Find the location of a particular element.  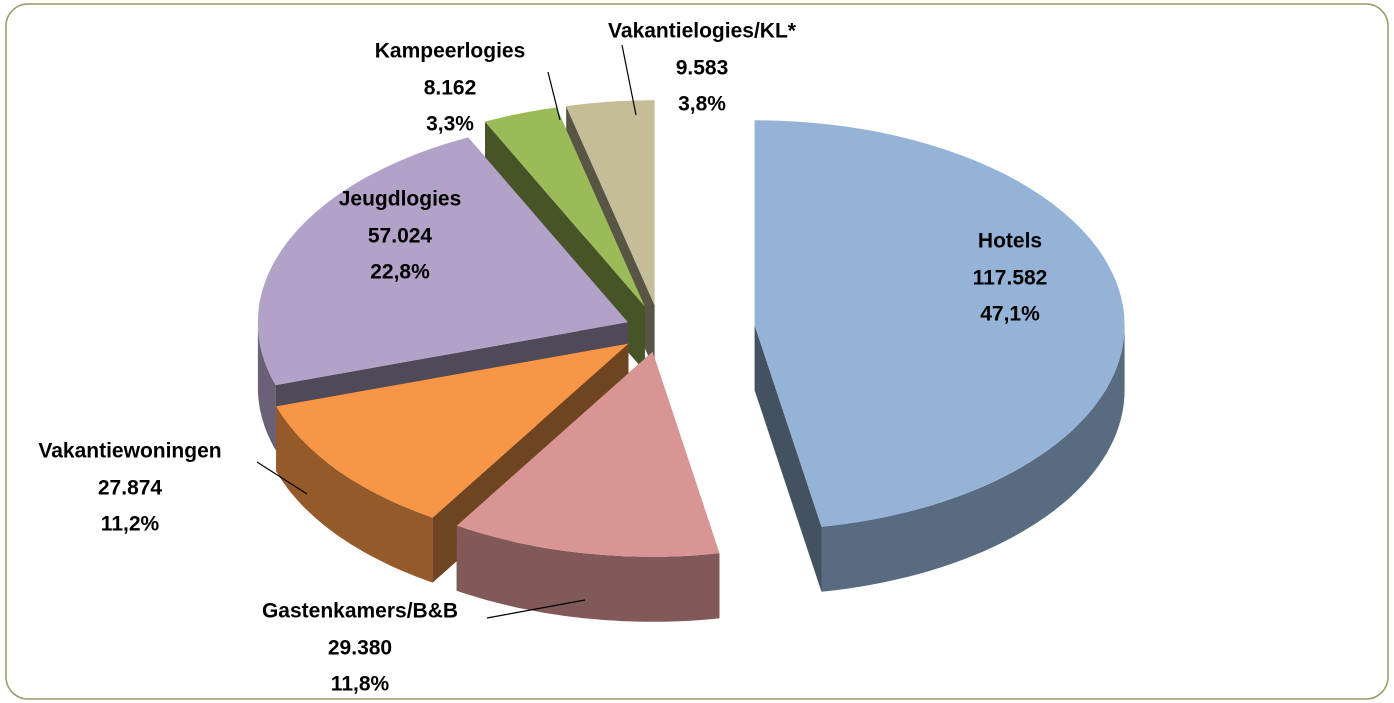

category-label: Vakantielogies/KL* is located at coordinates (702, 31).